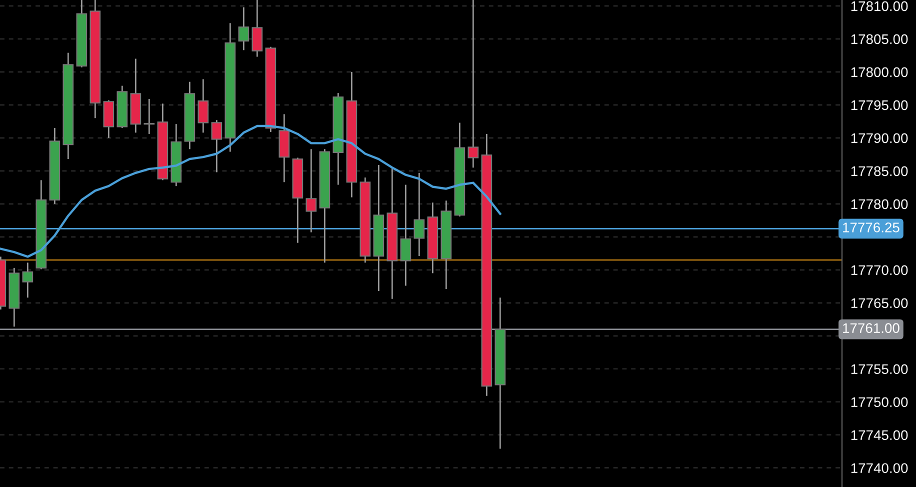  I want to click on y-tick-label: 17755.00, so click(879, 369).